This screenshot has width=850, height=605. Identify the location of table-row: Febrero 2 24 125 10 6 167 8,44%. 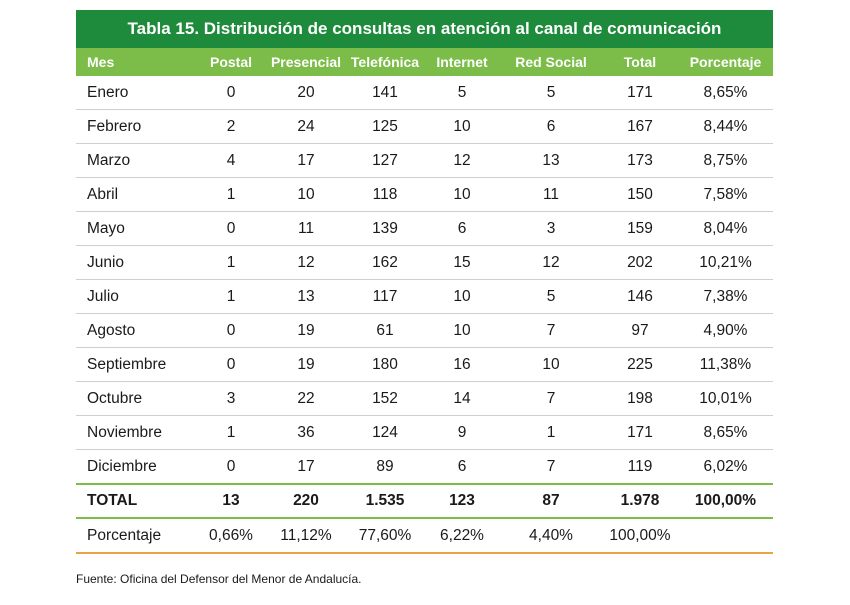
(424, 126).